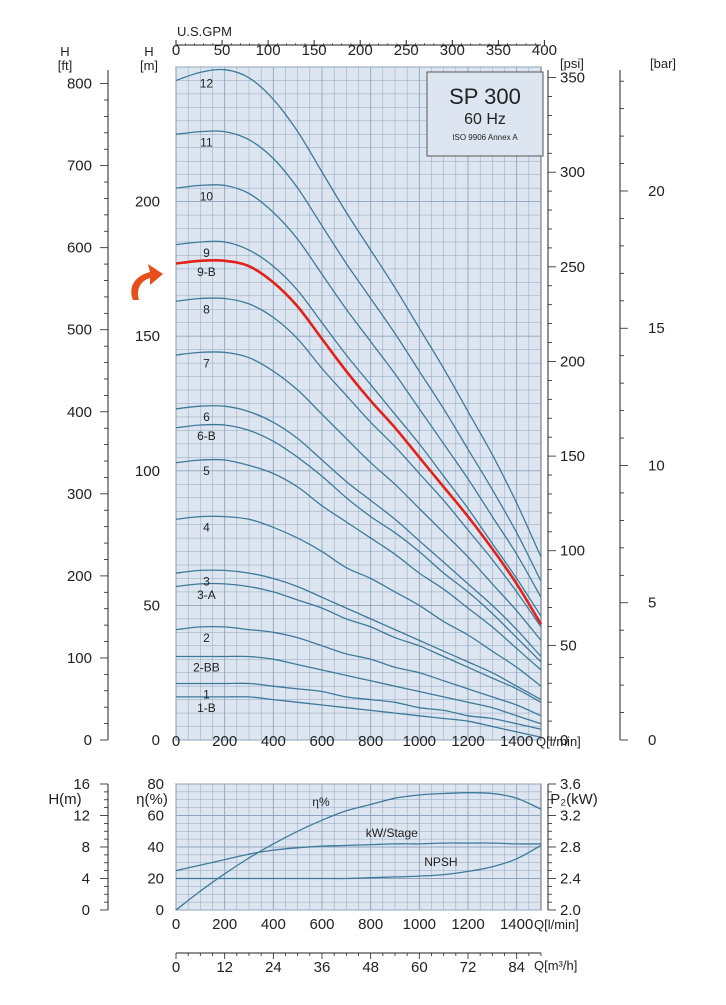  I want to click on series-label-9-B: 9-B, so click(206, 272).